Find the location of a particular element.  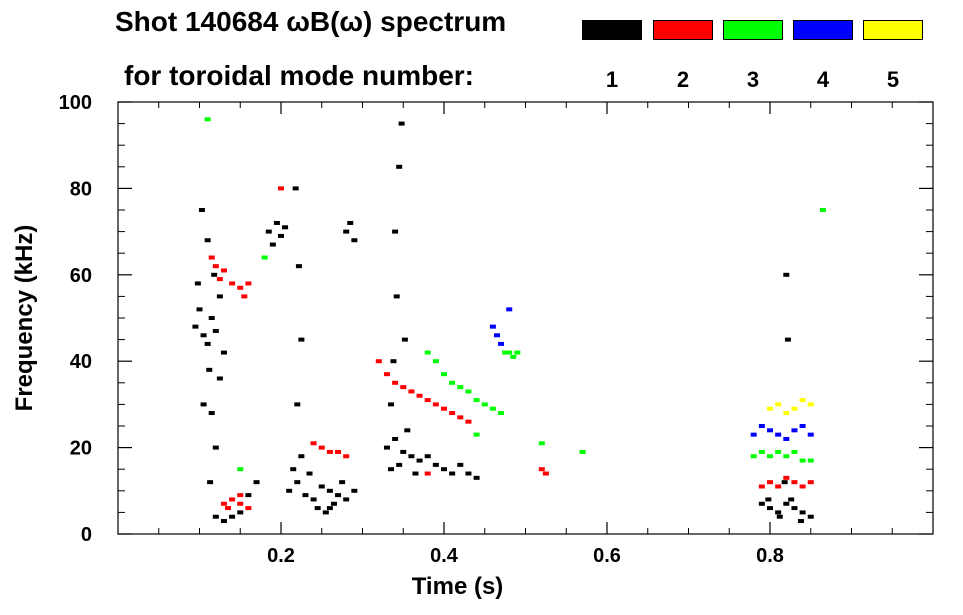

y-axis-label: Frequency (kHz) is located at coordinates (24, 318).